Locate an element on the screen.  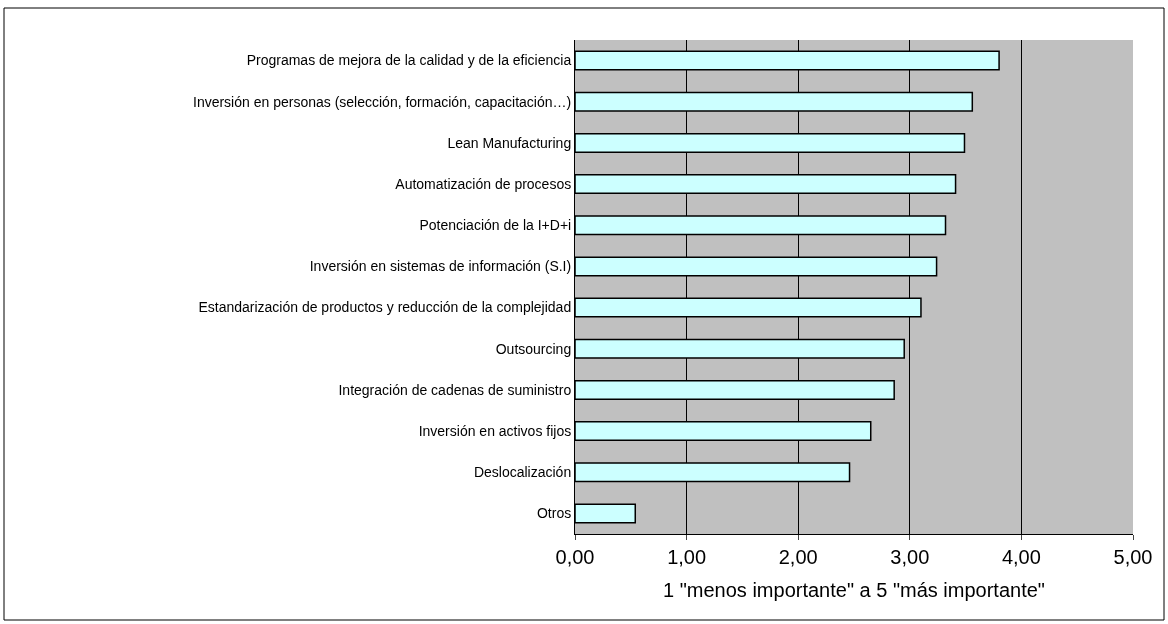
x-axis-title: 1 "menos importante" a 5 "más importante" is located at coordinates (854, 589).